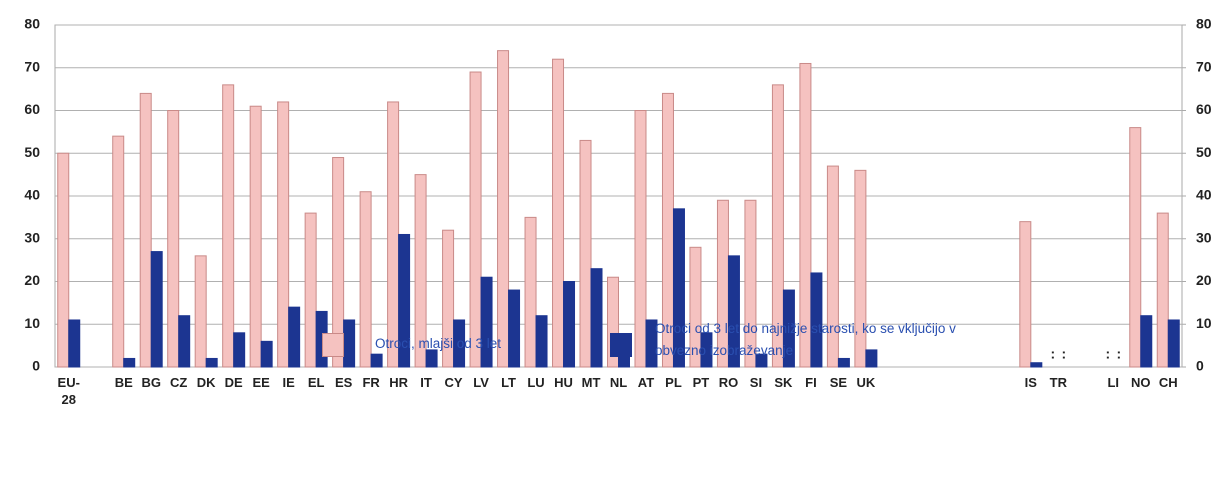 This screenshot has width=1224, height=477. What do you see at coordinates (701, 382) in the screenshot?
I see `x-tick-label: PT` at bounding box center [701, 382].